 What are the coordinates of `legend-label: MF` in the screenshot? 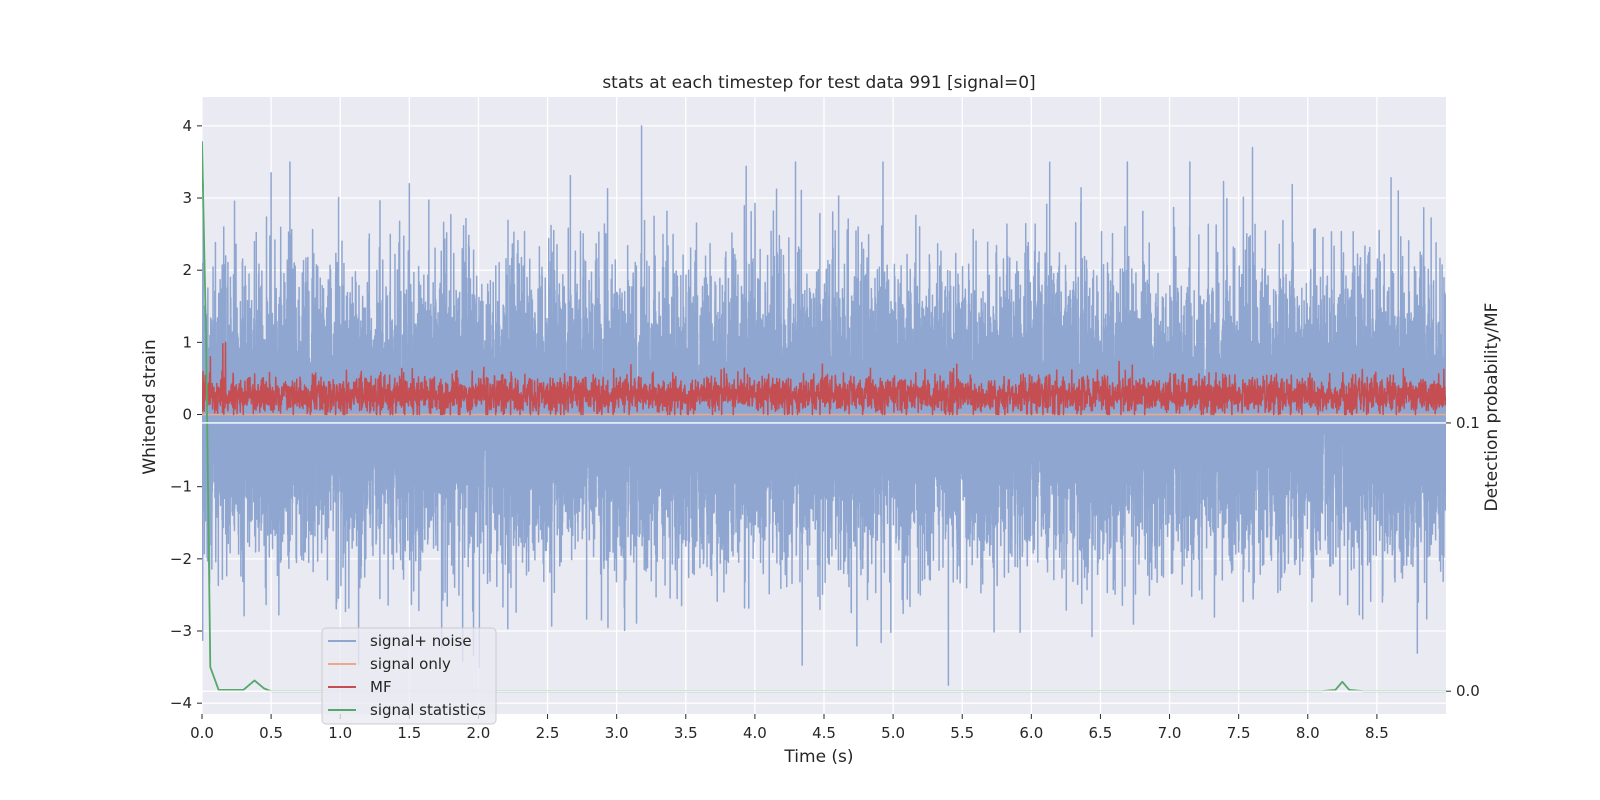 It's located at (381, 687).